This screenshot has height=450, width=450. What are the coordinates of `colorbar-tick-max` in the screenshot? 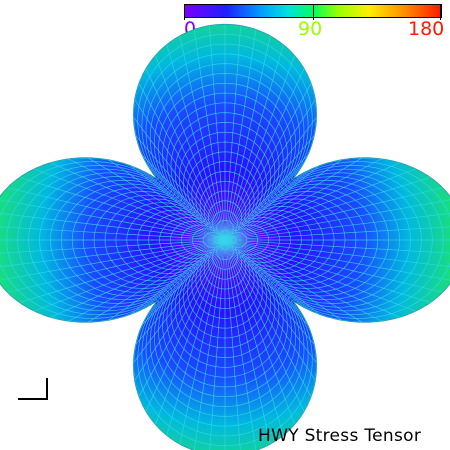 It's located at (440, 12).